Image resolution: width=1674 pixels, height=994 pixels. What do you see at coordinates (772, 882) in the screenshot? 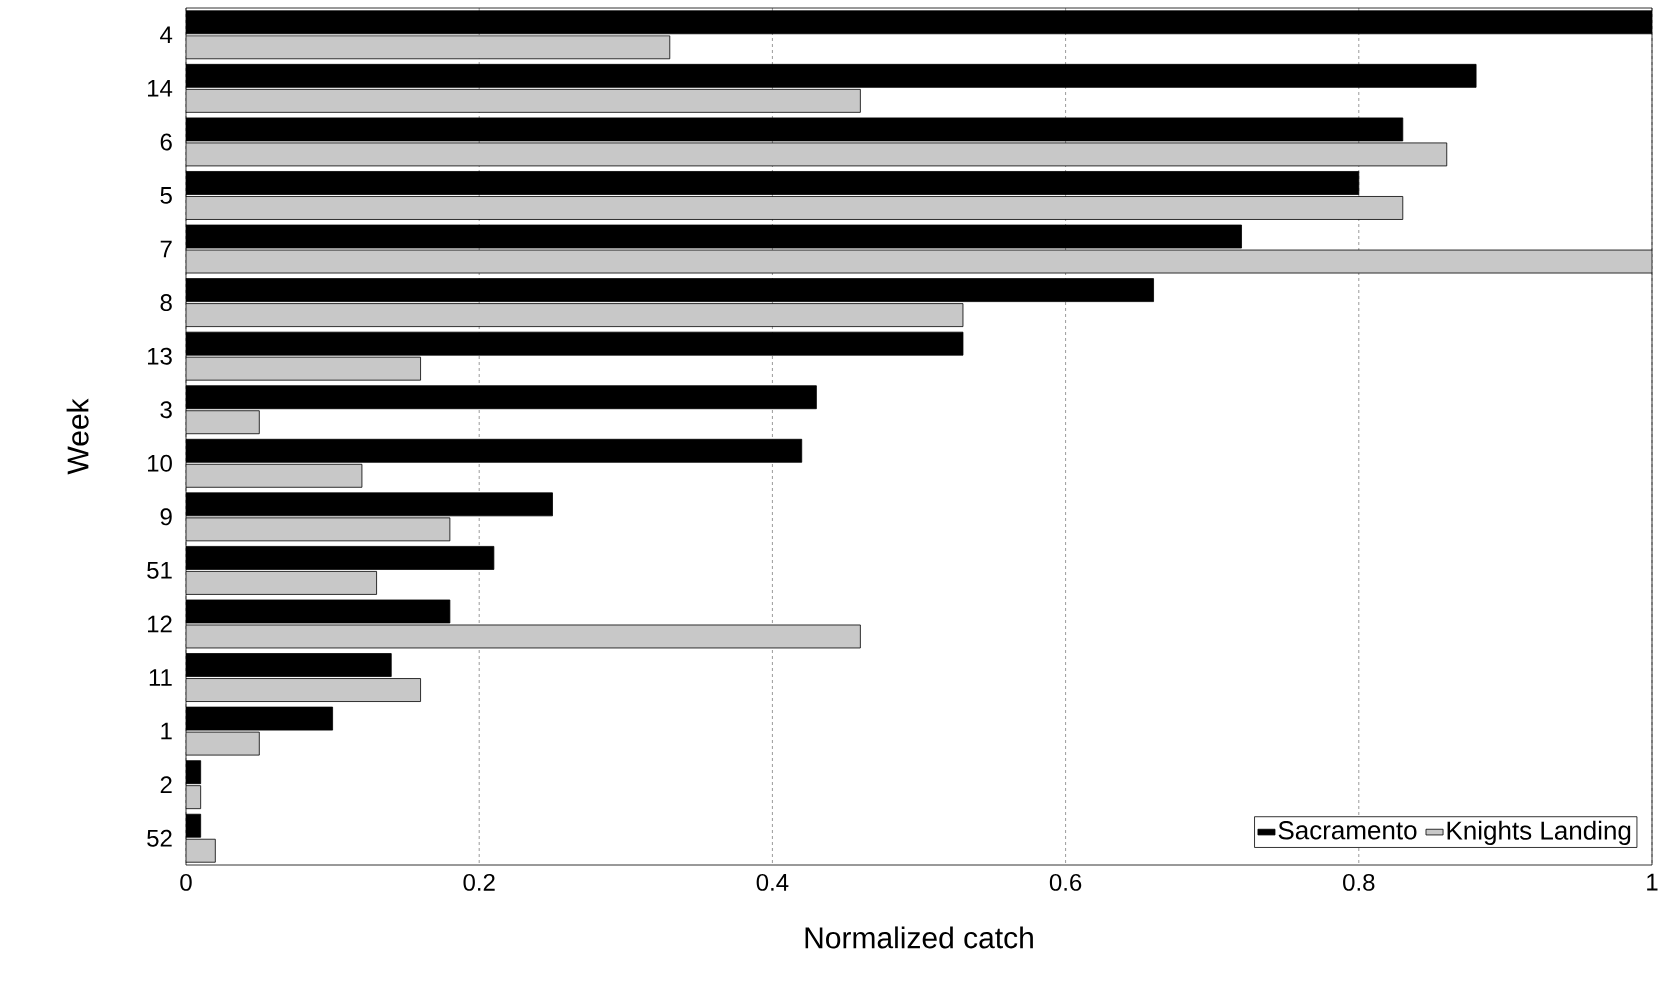
I see `x-tick-label: 0.4` at bounding box center [772, 882].